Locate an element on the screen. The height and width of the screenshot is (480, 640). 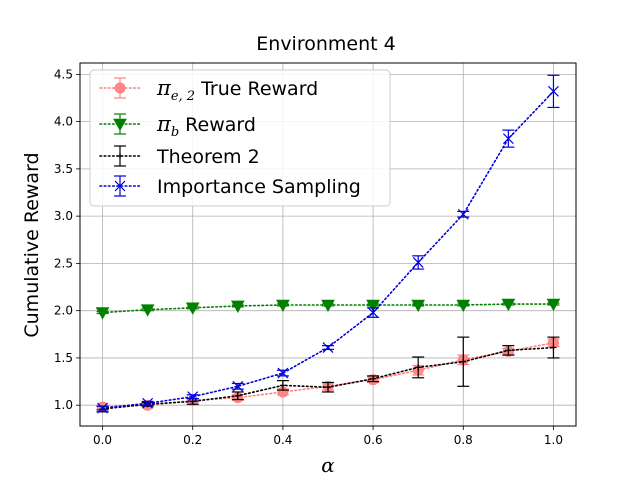
legend-label: πb Reward is located at coordinates (206, 126).